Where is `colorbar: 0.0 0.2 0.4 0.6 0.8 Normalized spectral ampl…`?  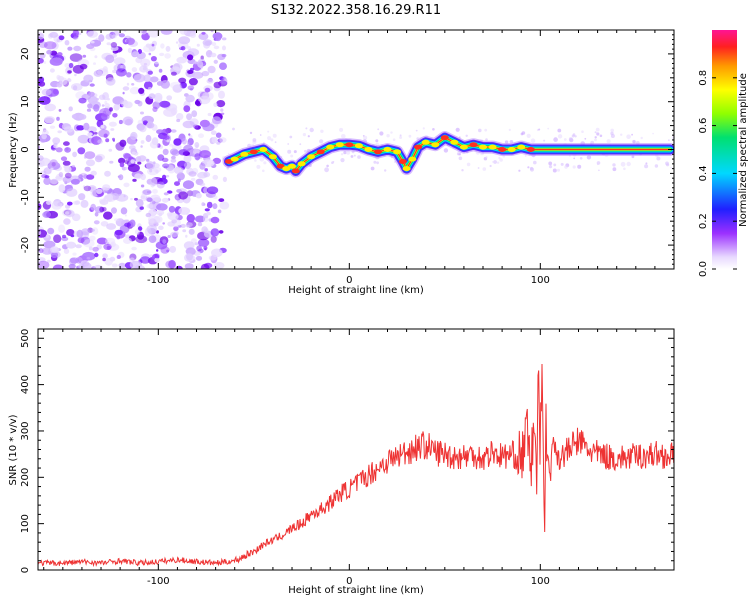
colorbar: 0.0 0.2 0.4 0.6 0.8 Normalized spectral ampl… is located at coordinates (723, 153).